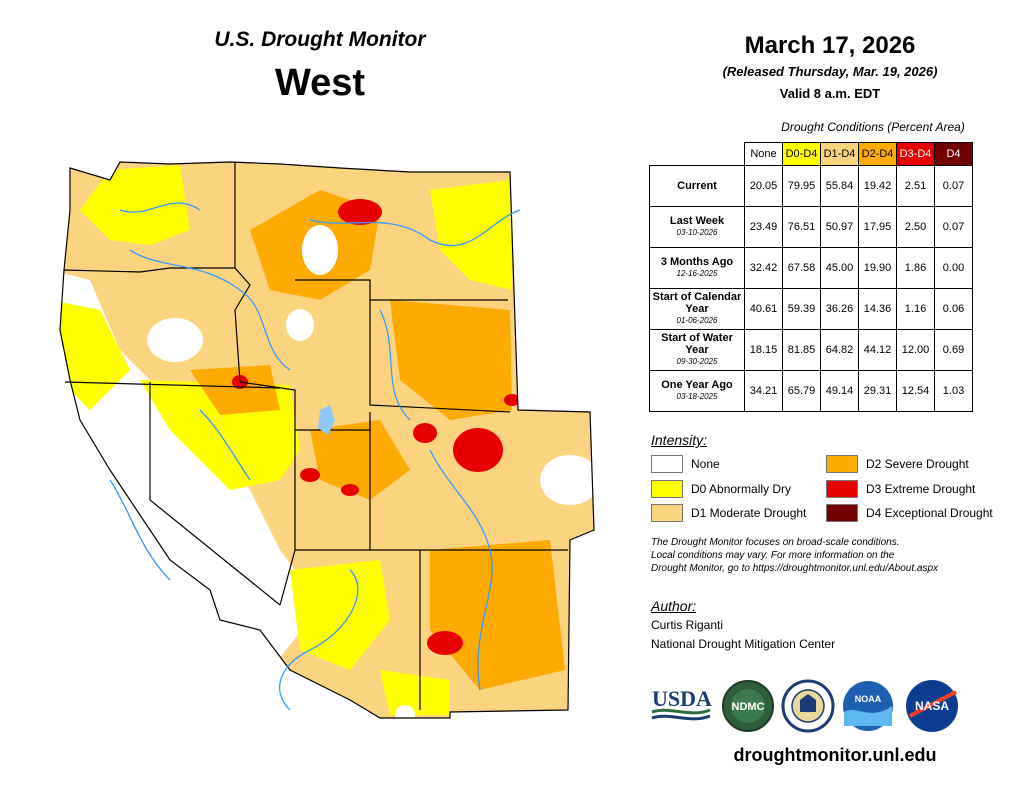  Describe the element at coordinates (839, 154) in the screenshot. I see `col-d1-d4: D1-D4` at that location.